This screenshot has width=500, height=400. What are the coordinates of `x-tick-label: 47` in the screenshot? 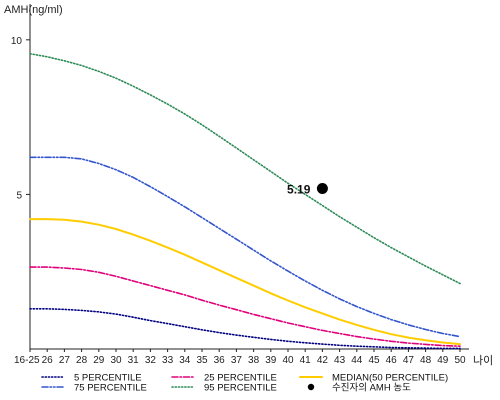 It's located at (409, 360).